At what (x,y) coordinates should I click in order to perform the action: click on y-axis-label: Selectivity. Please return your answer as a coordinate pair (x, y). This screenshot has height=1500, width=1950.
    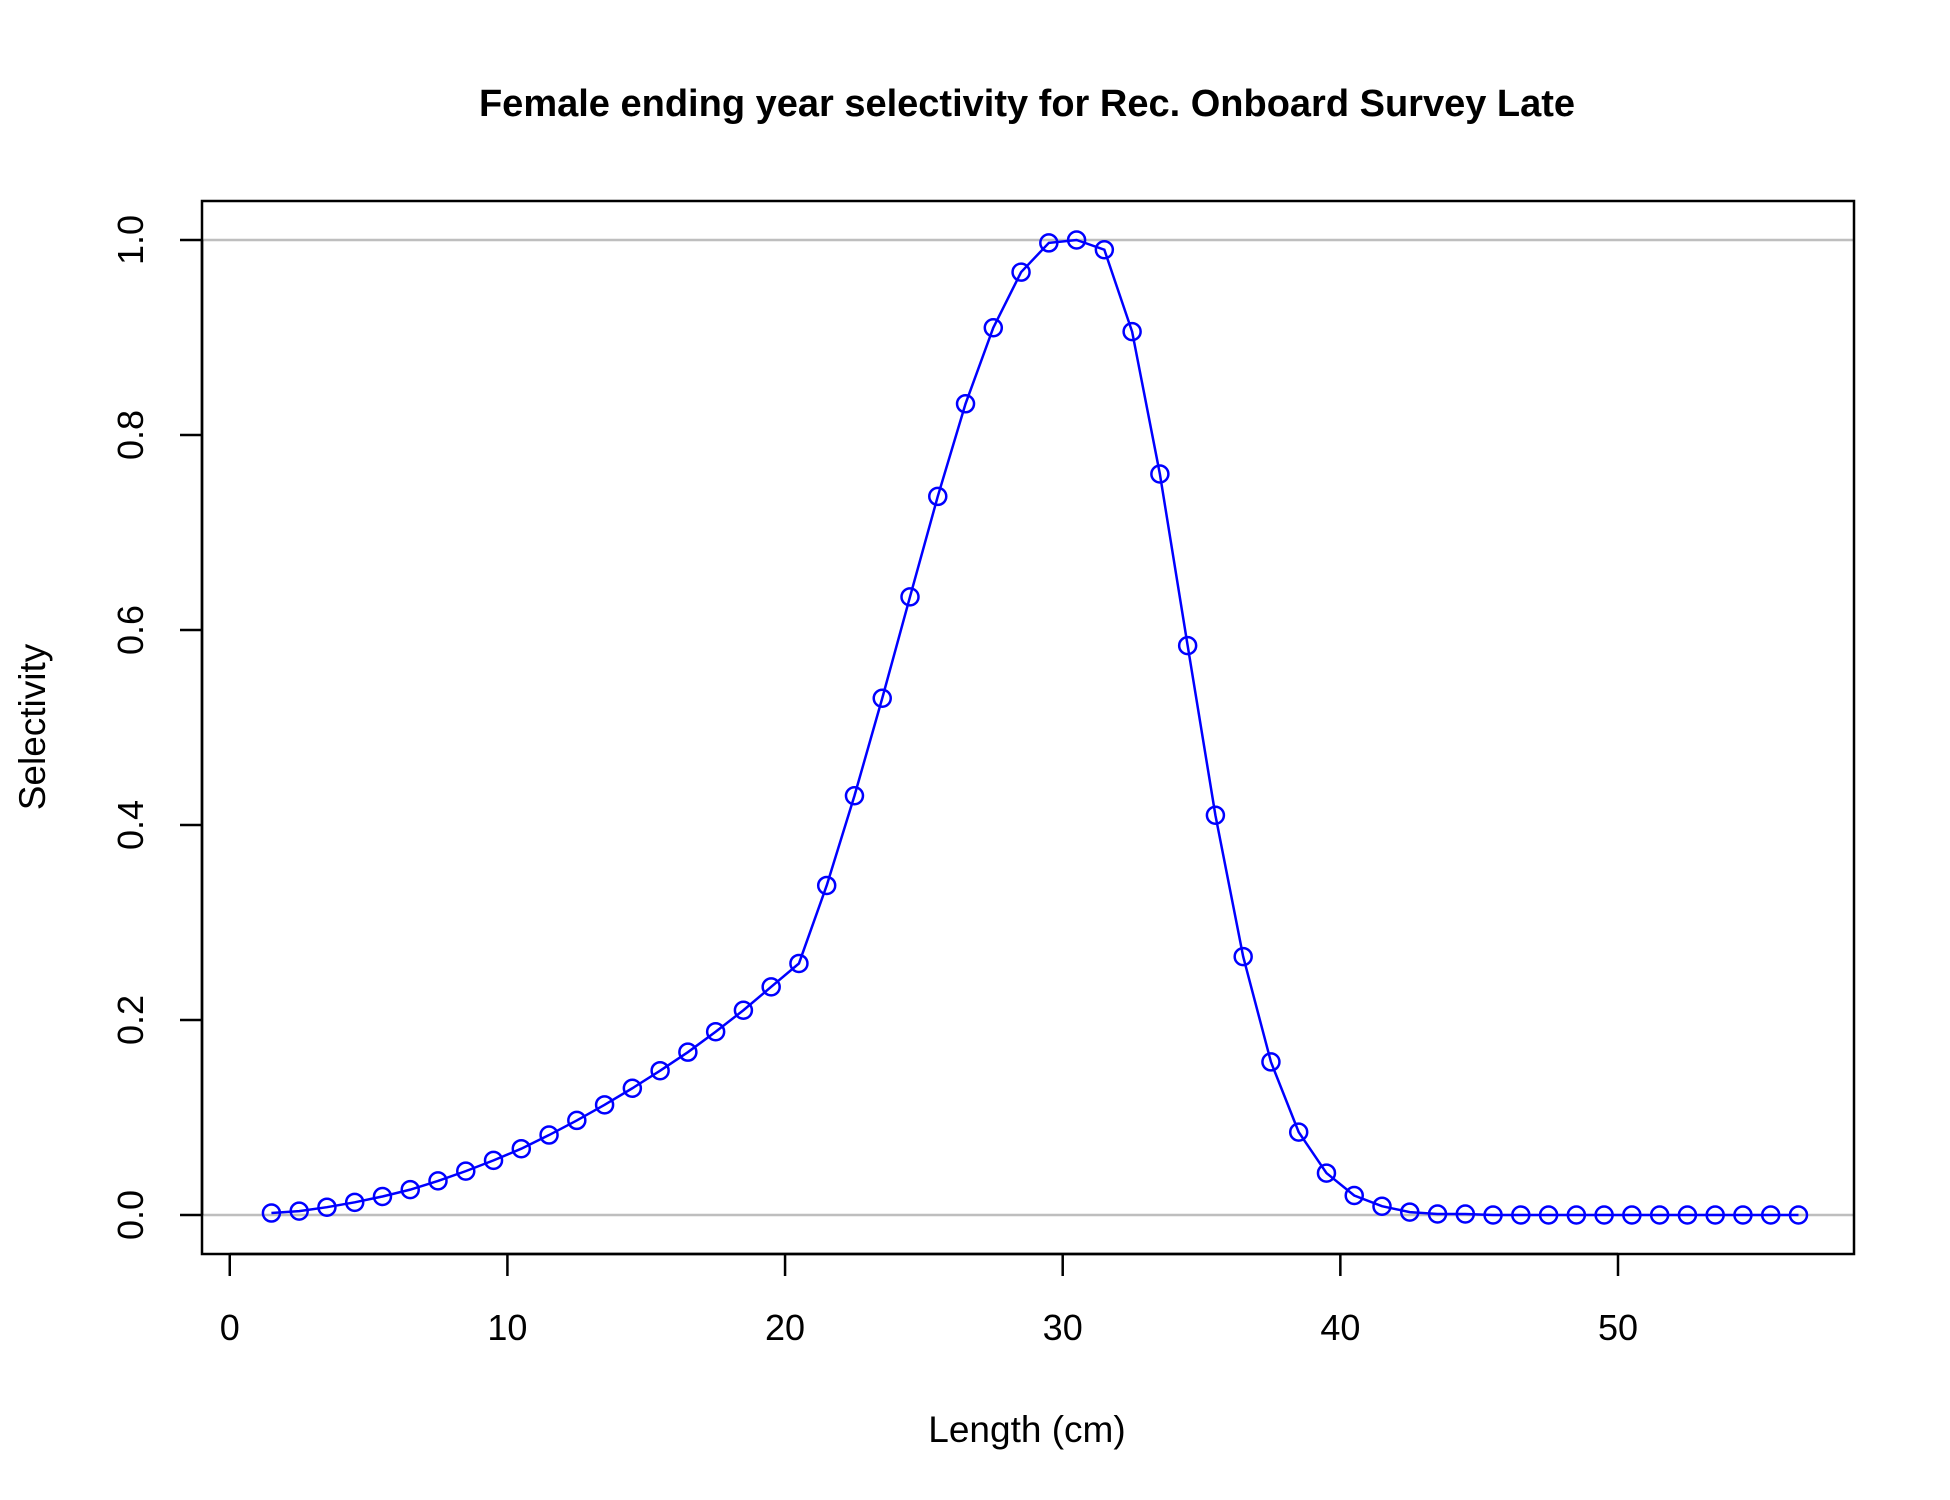
    Looking at the image, I should click on (32, 726).